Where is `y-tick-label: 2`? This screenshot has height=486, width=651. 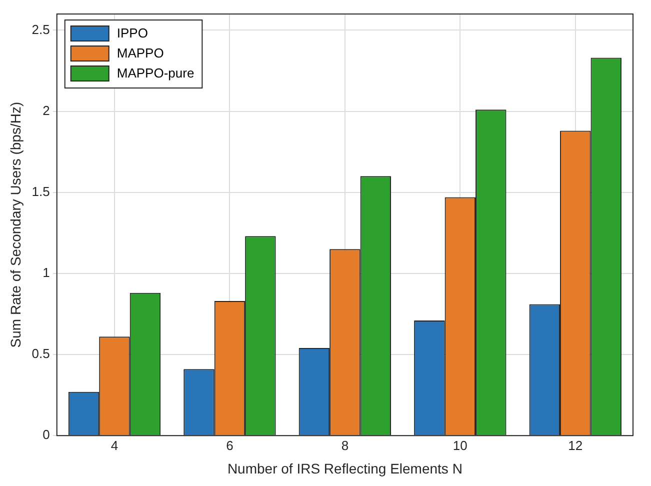
y-tick-label: 2 is located at coordinates (46, 110).